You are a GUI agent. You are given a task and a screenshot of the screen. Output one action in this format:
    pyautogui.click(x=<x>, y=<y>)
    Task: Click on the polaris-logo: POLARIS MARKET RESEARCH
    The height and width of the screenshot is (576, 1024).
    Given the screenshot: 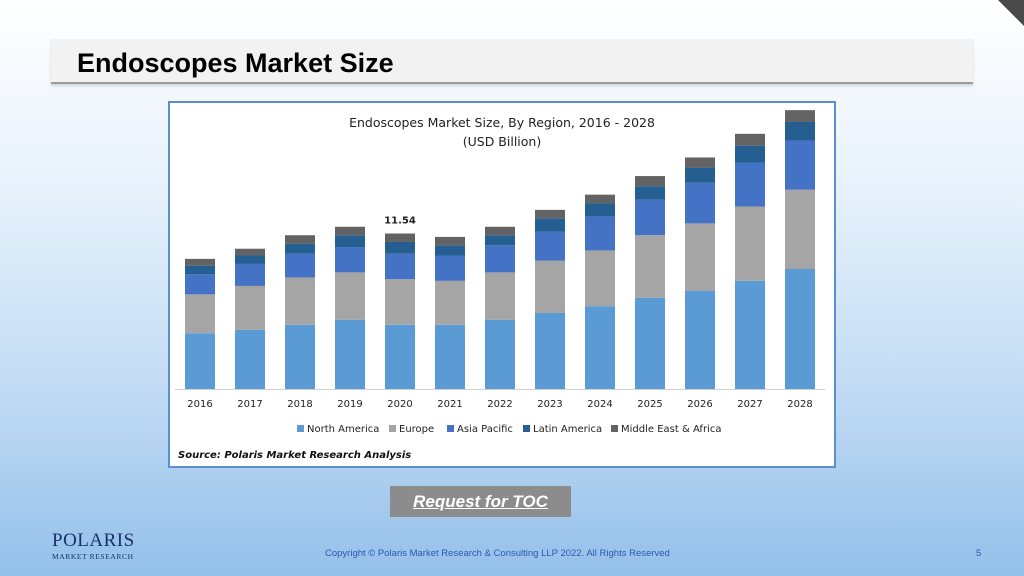 What is the action you would take?
    pyautogui.click(x=93, y=546)
    